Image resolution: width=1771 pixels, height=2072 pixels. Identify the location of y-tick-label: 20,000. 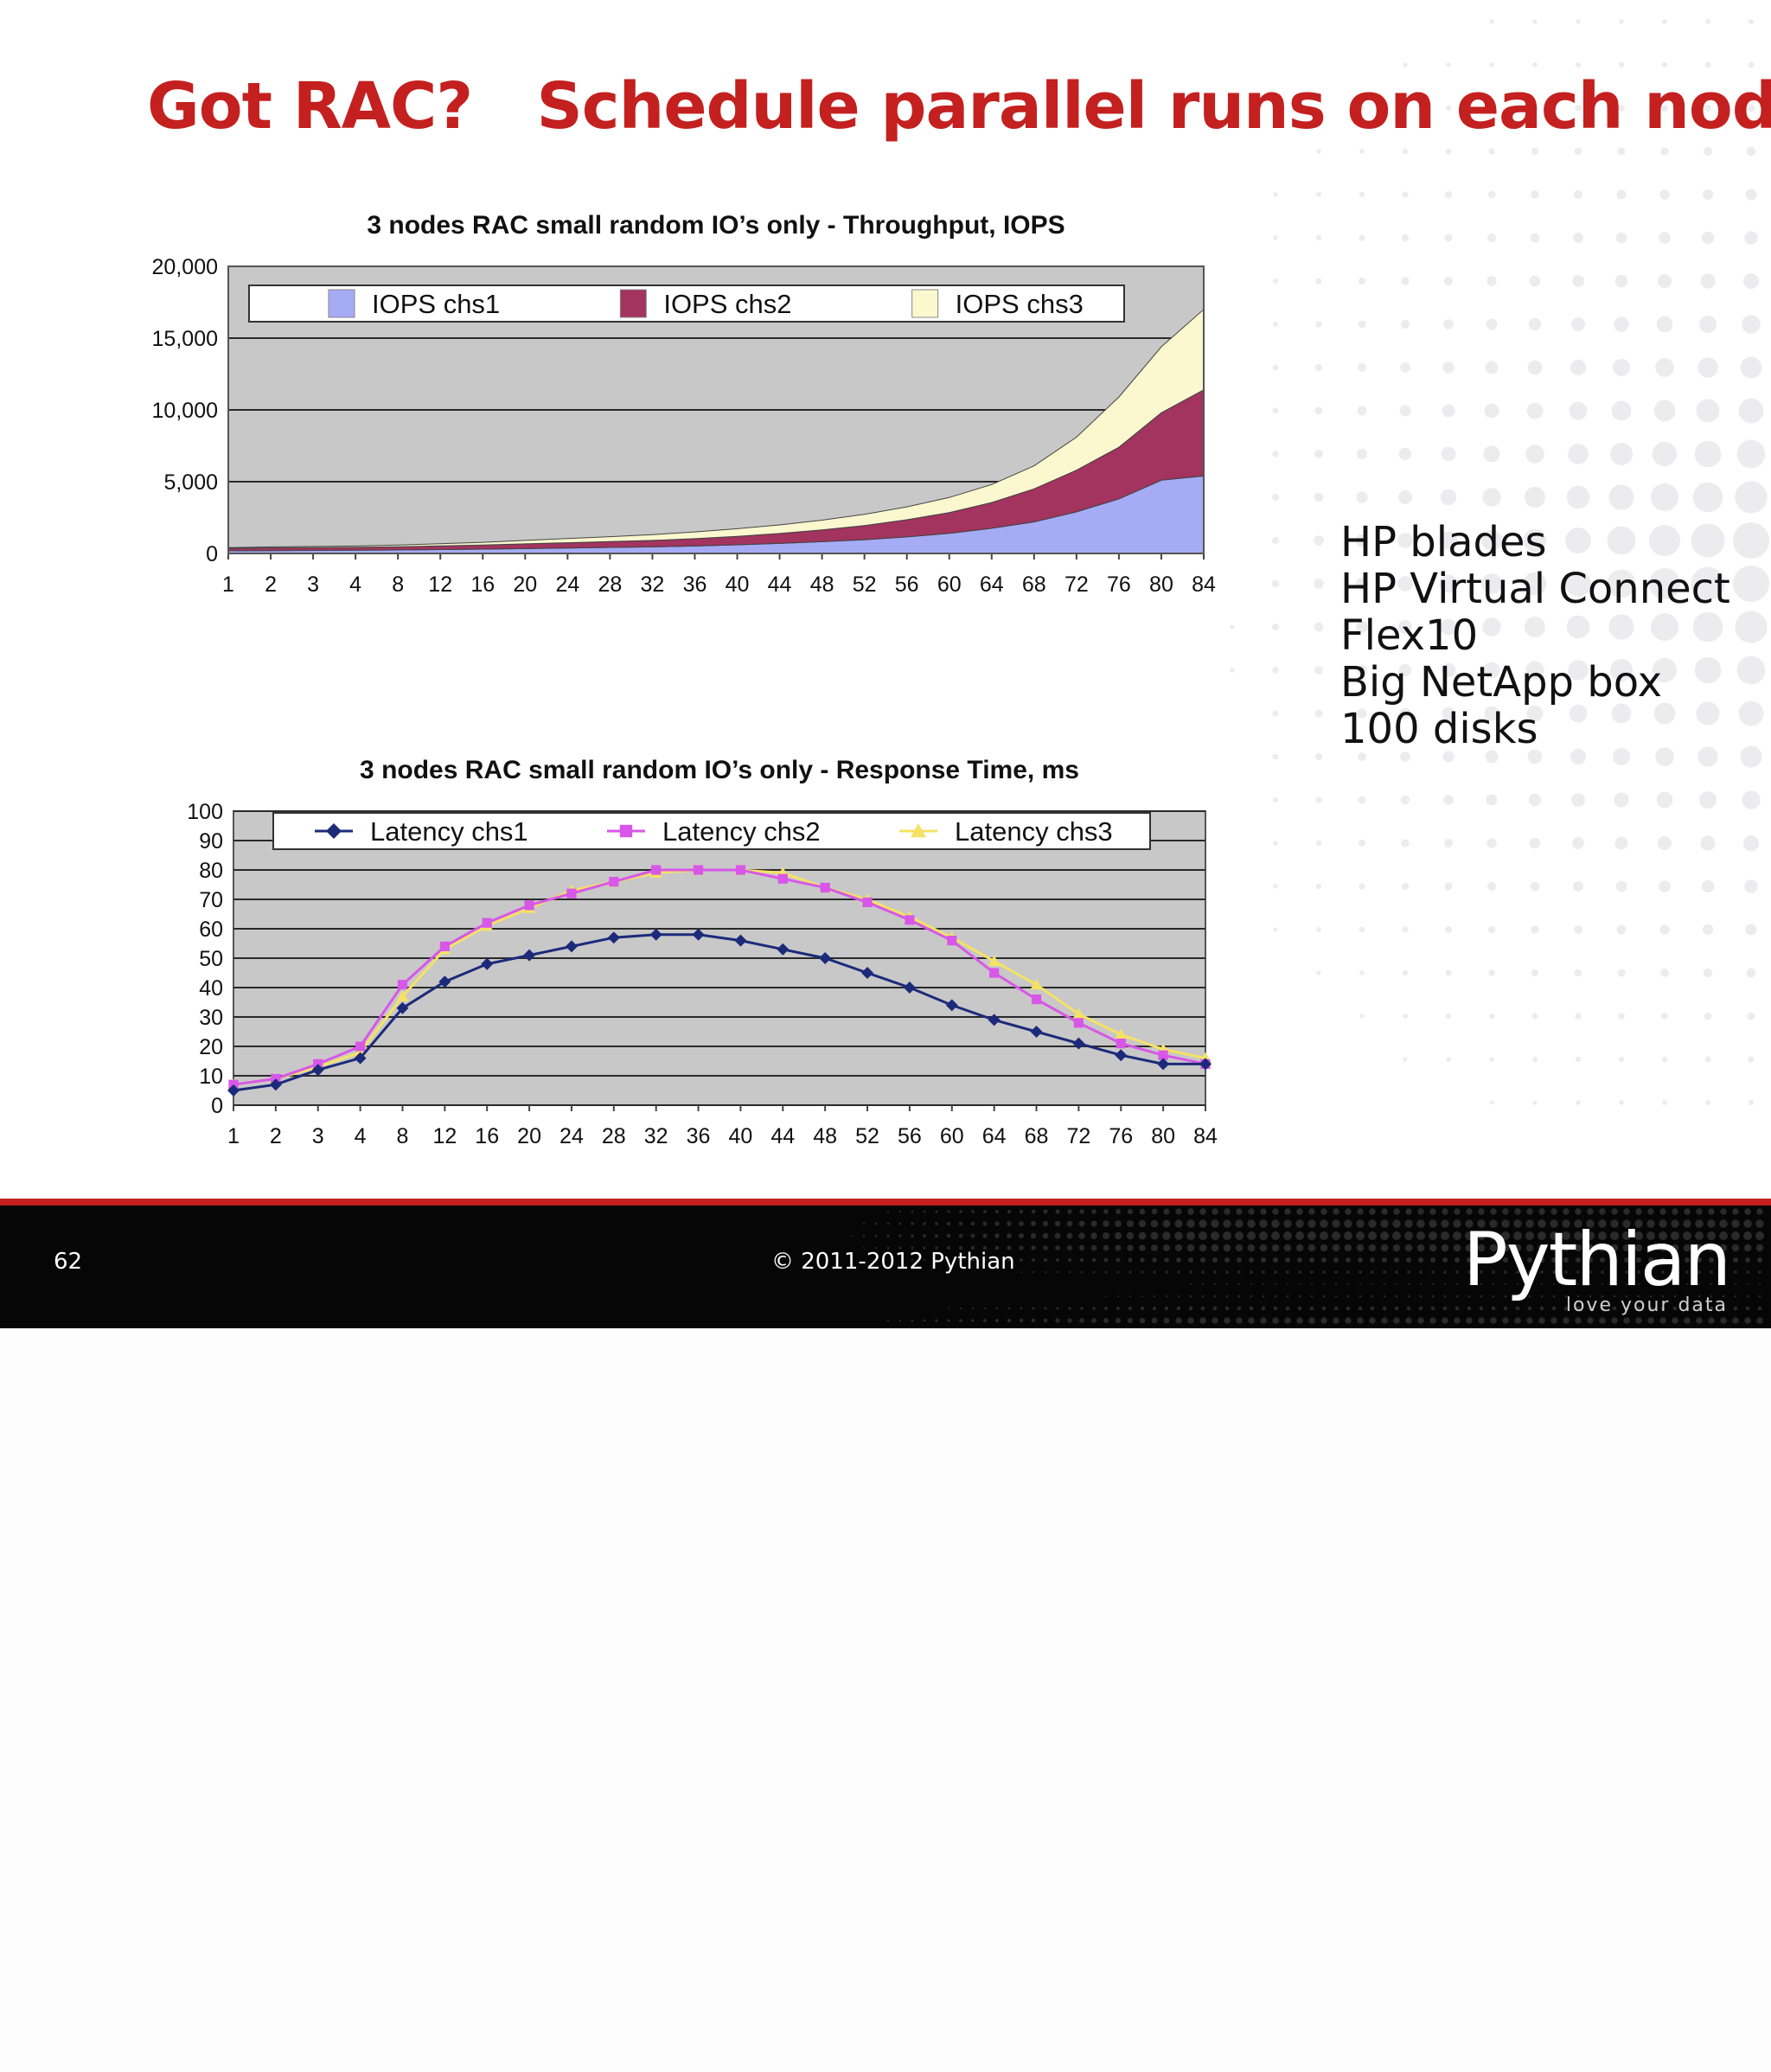
(185, 267).